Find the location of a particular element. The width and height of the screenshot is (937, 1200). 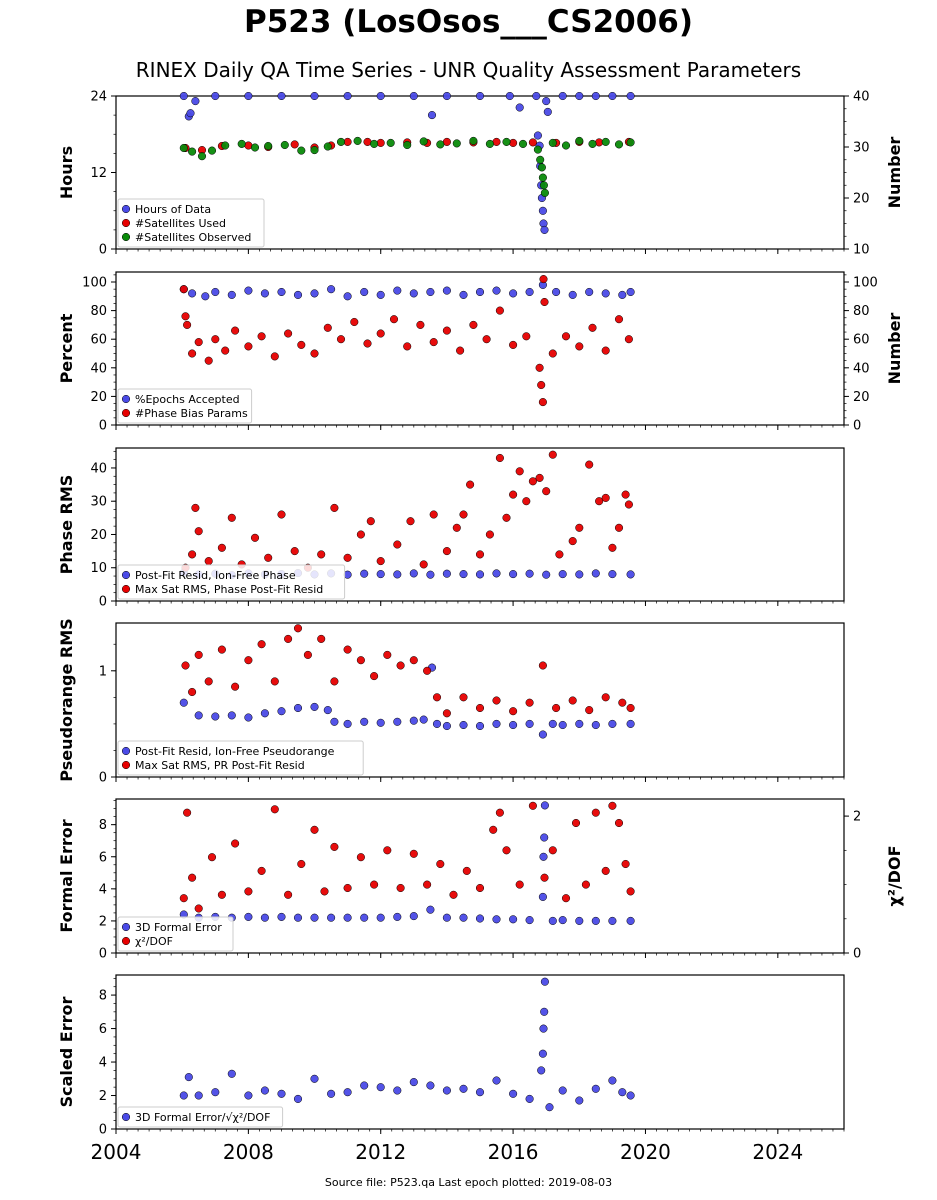

y-tick-label: 6 is located at coordinates (103, 857).